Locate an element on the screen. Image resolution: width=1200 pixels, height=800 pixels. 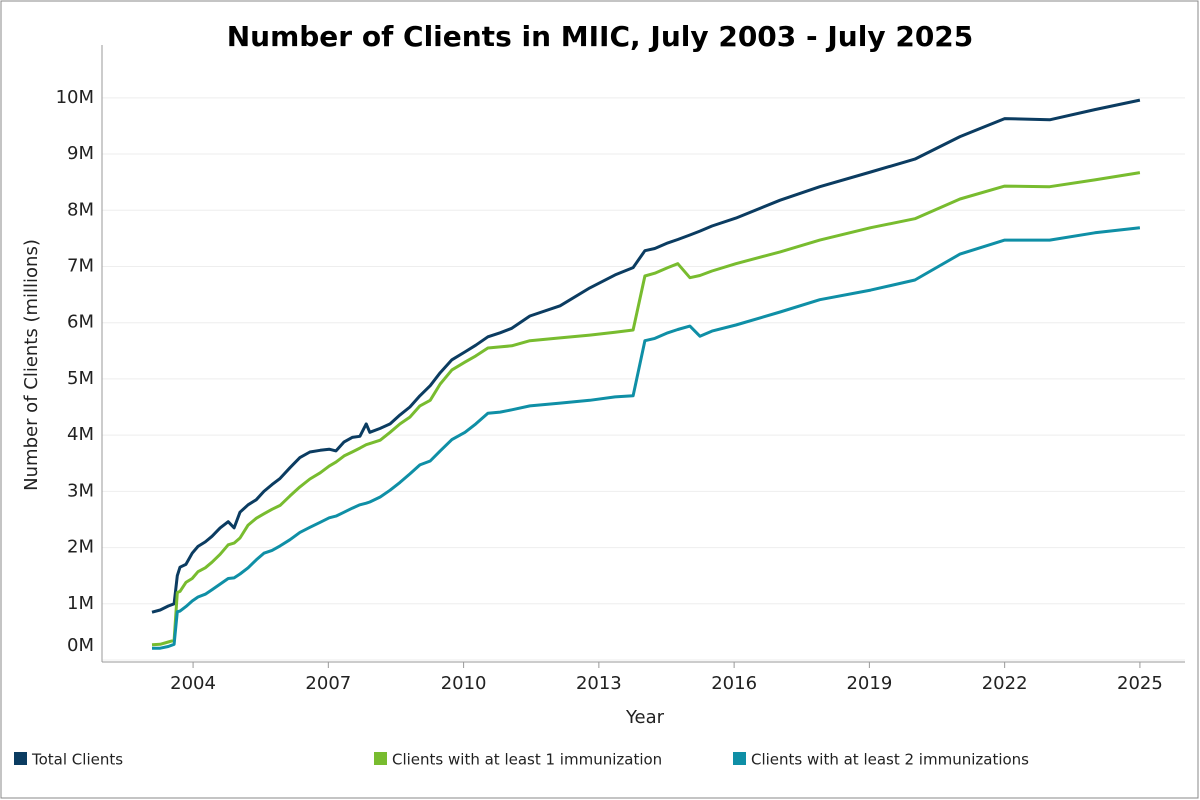
legend-label: Clients with at least 2 immunizations is located at coordinates (890, 760).